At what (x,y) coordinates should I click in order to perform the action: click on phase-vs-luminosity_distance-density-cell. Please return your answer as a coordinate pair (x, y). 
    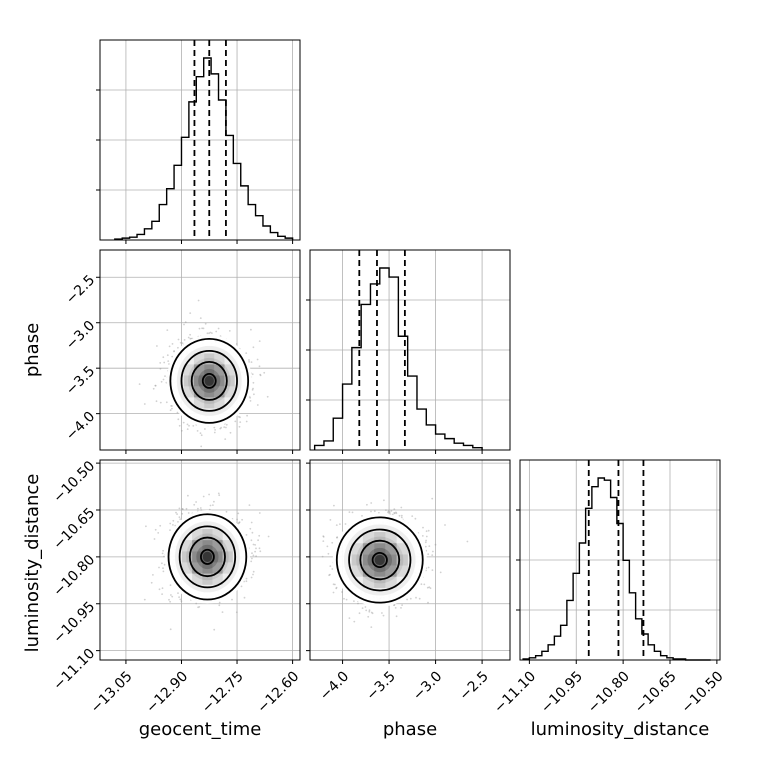
    Looking at the image, I should click on (402, 571).